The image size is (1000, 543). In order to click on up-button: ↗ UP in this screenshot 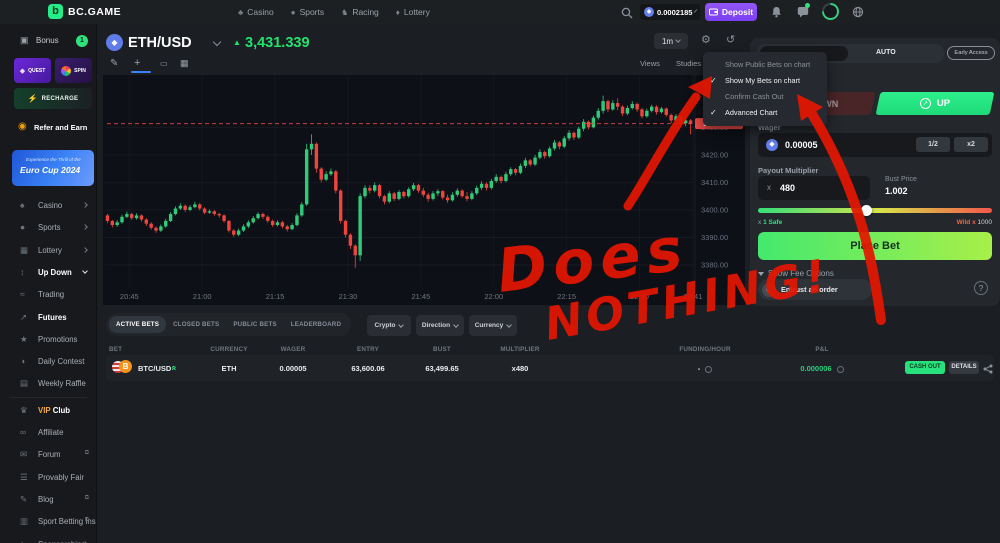, I will do `click(935, 103)`.